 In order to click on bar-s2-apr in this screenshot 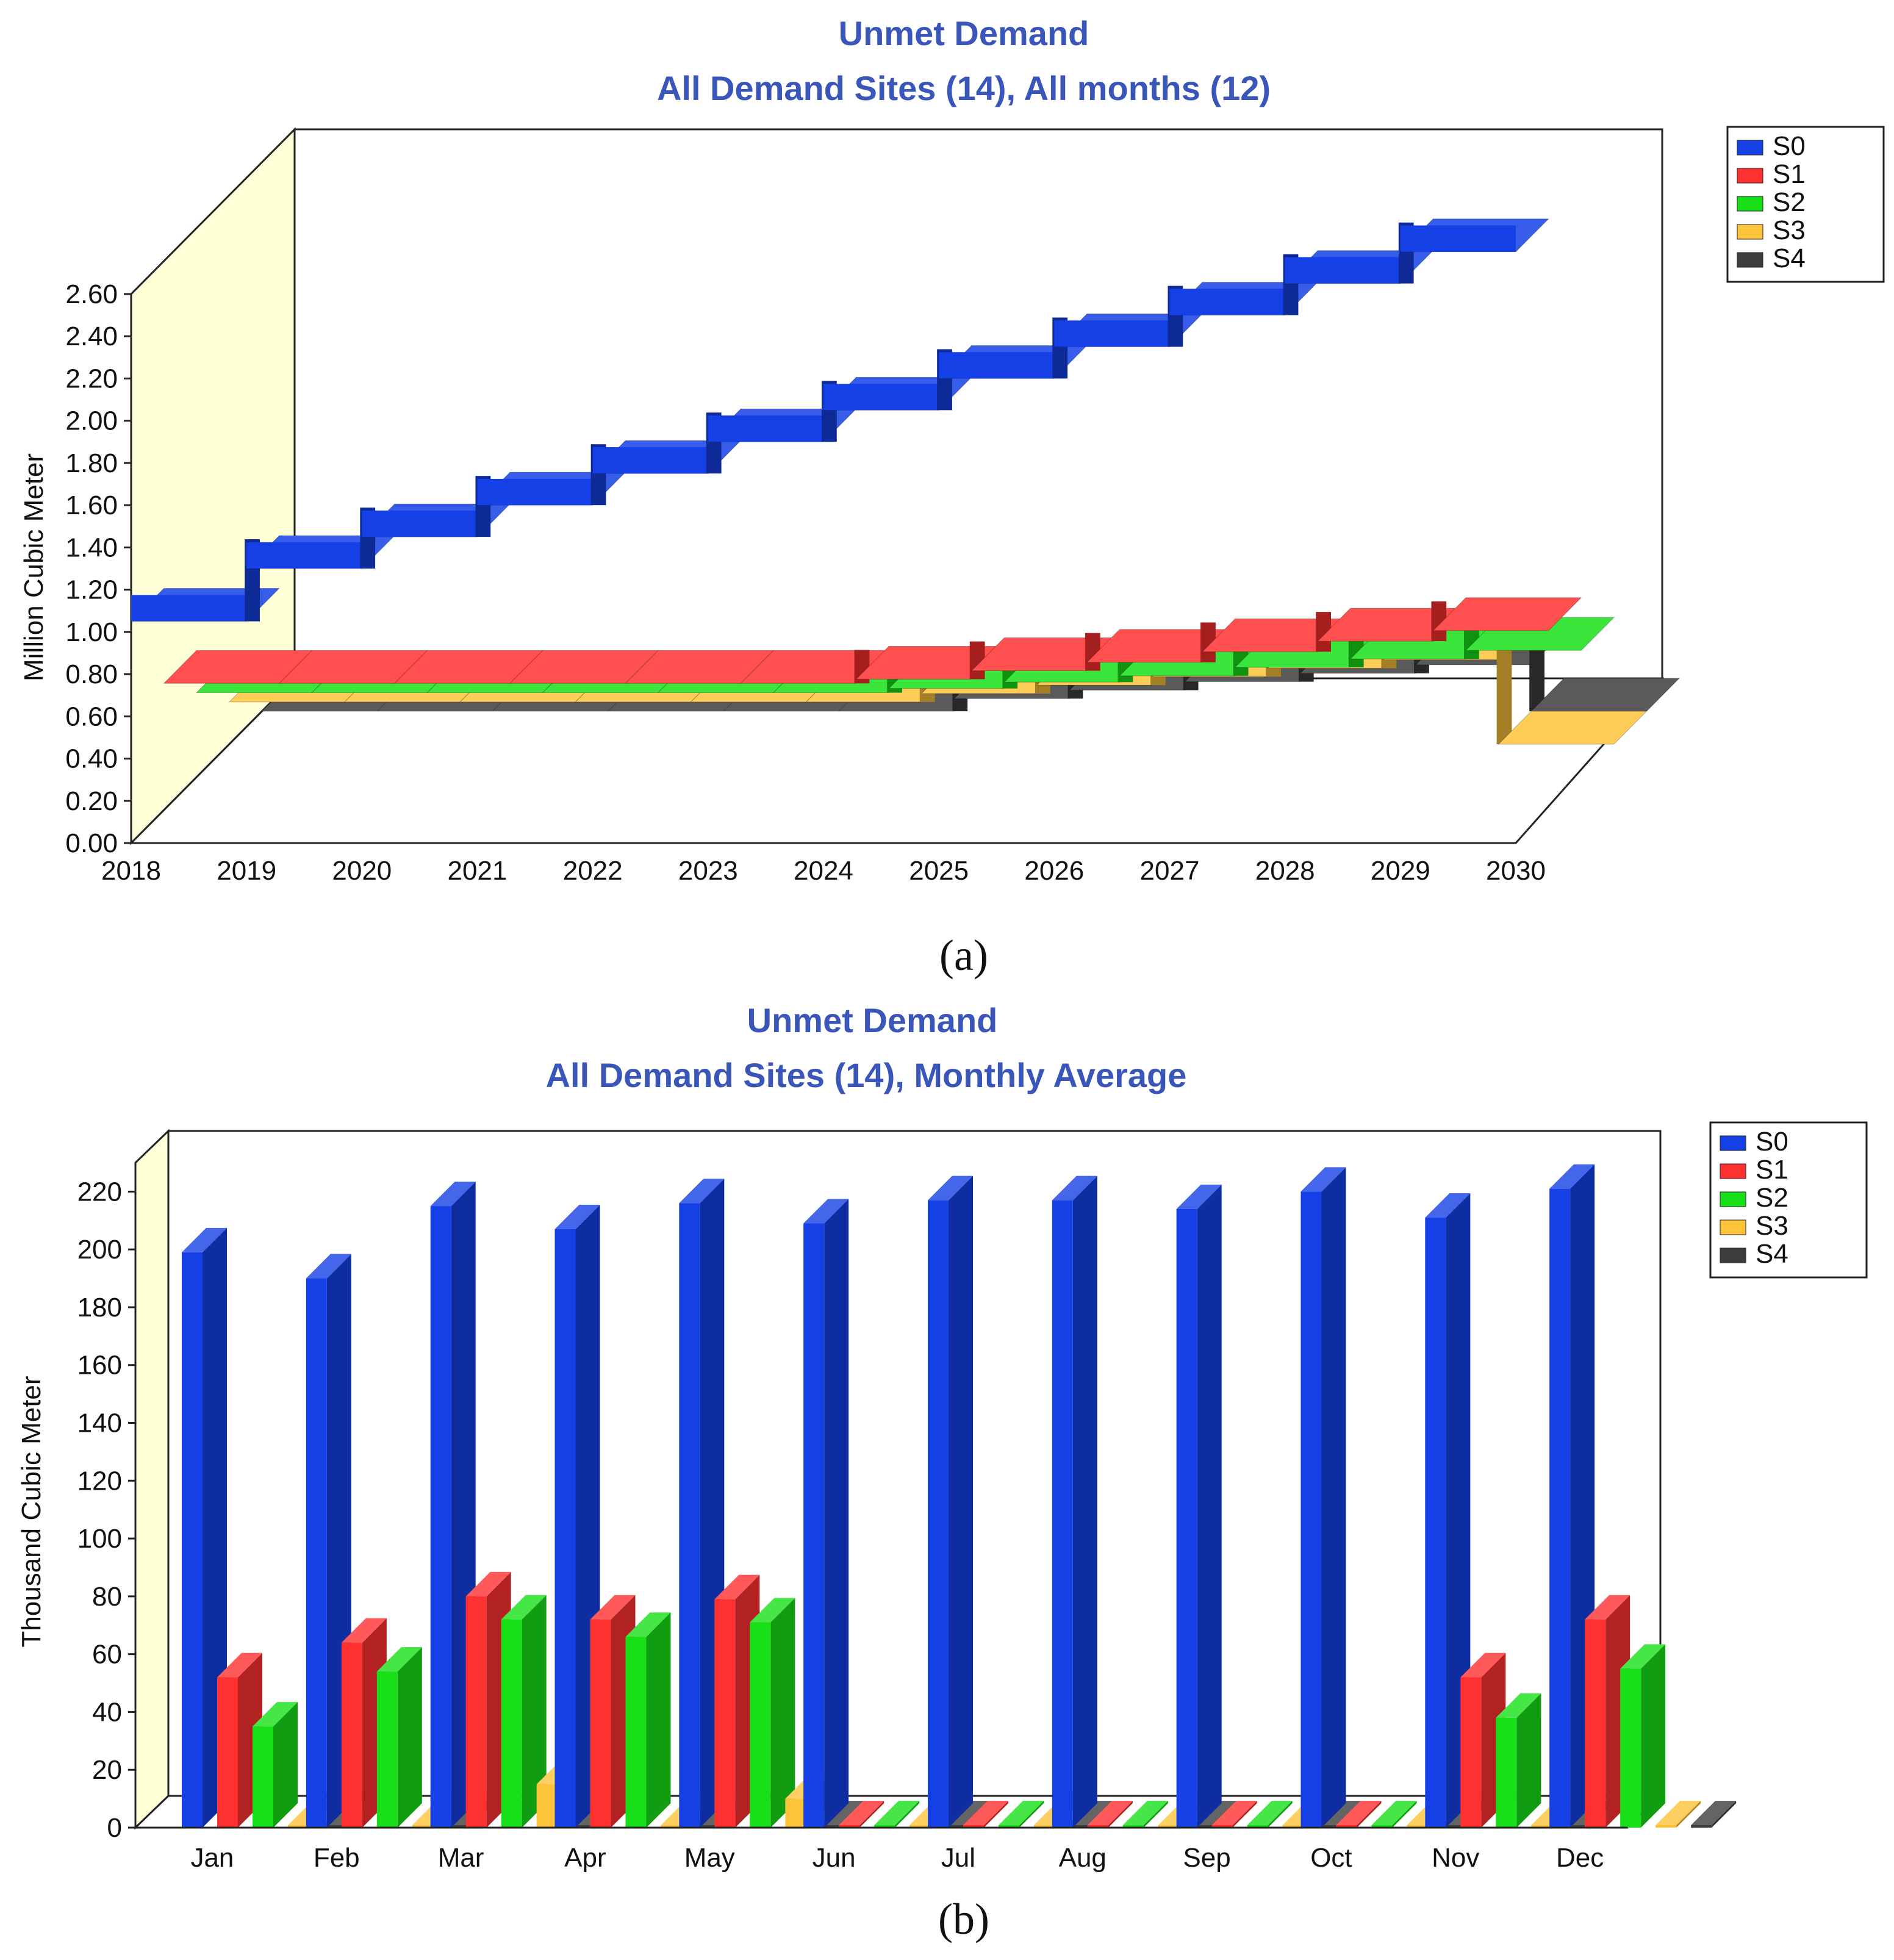, I will do `click(648, 1720)`.